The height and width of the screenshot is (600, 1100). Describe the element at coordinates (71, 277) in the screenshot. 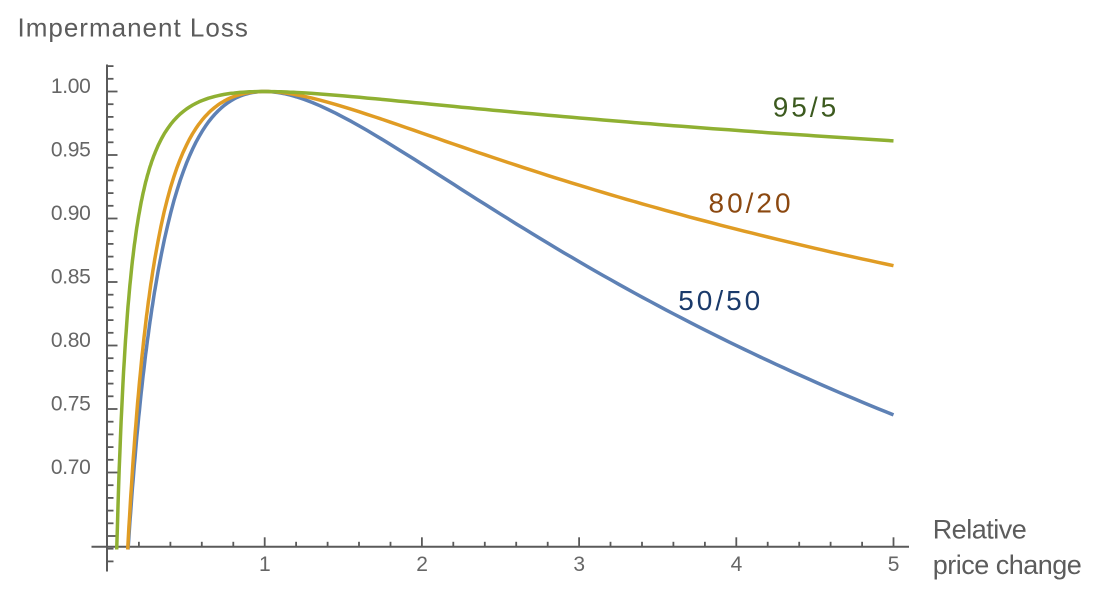

I see `svg-text: 0.85` at that location.